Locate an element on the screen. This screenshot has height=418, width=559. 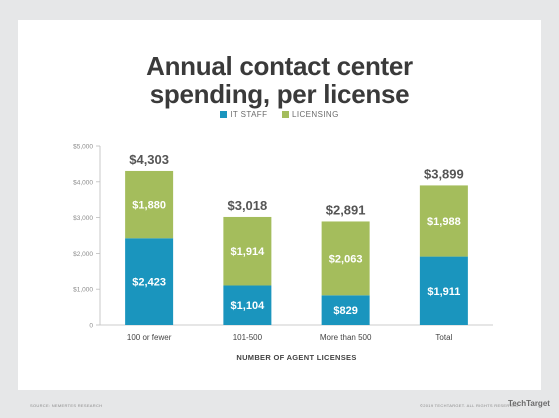
y-tick-label: 0 is located at coordinates (91, 326).